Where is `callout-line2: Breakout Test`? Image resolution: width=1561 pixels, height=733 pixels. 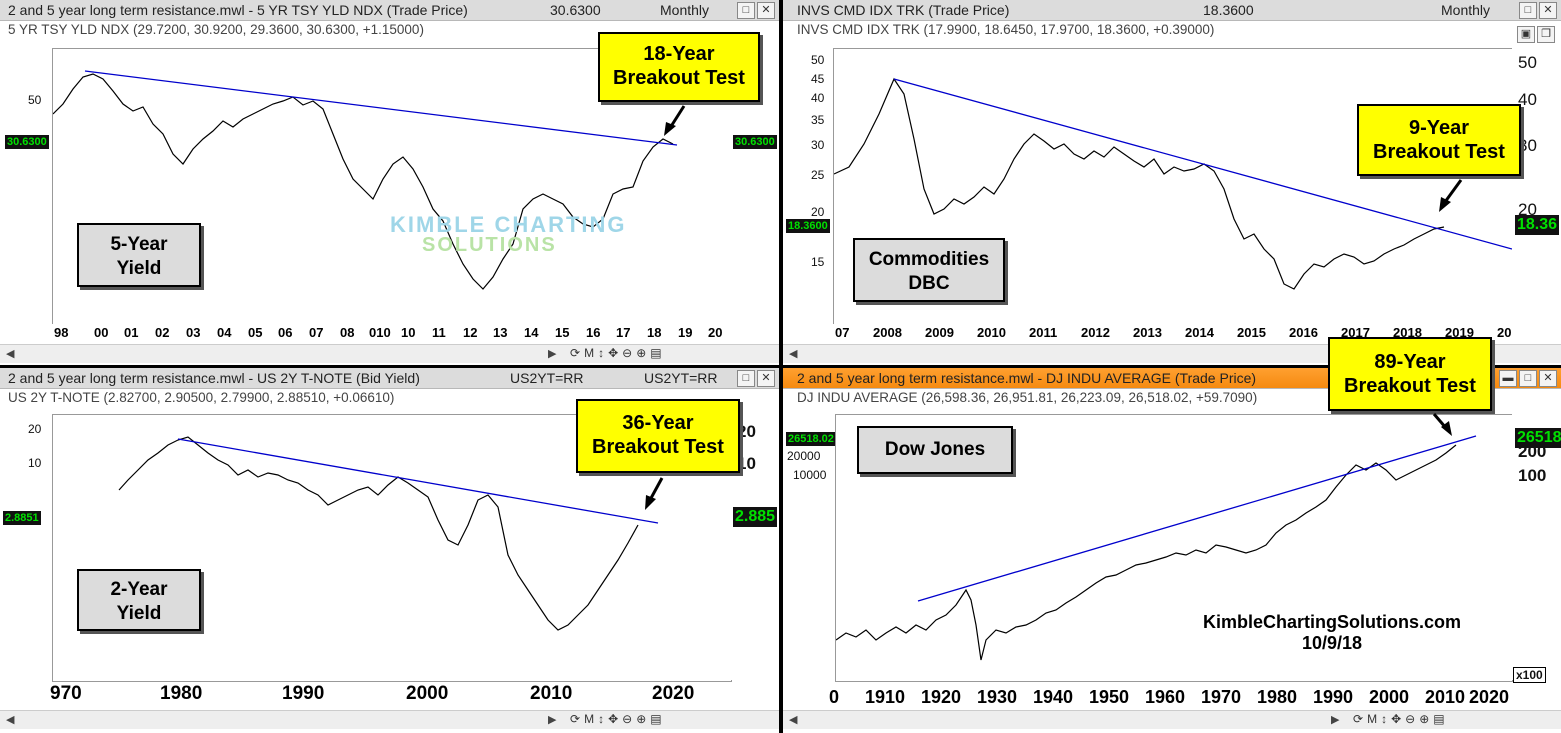 callout-line2: Breakout Test is located at coordinates (1410, 386).